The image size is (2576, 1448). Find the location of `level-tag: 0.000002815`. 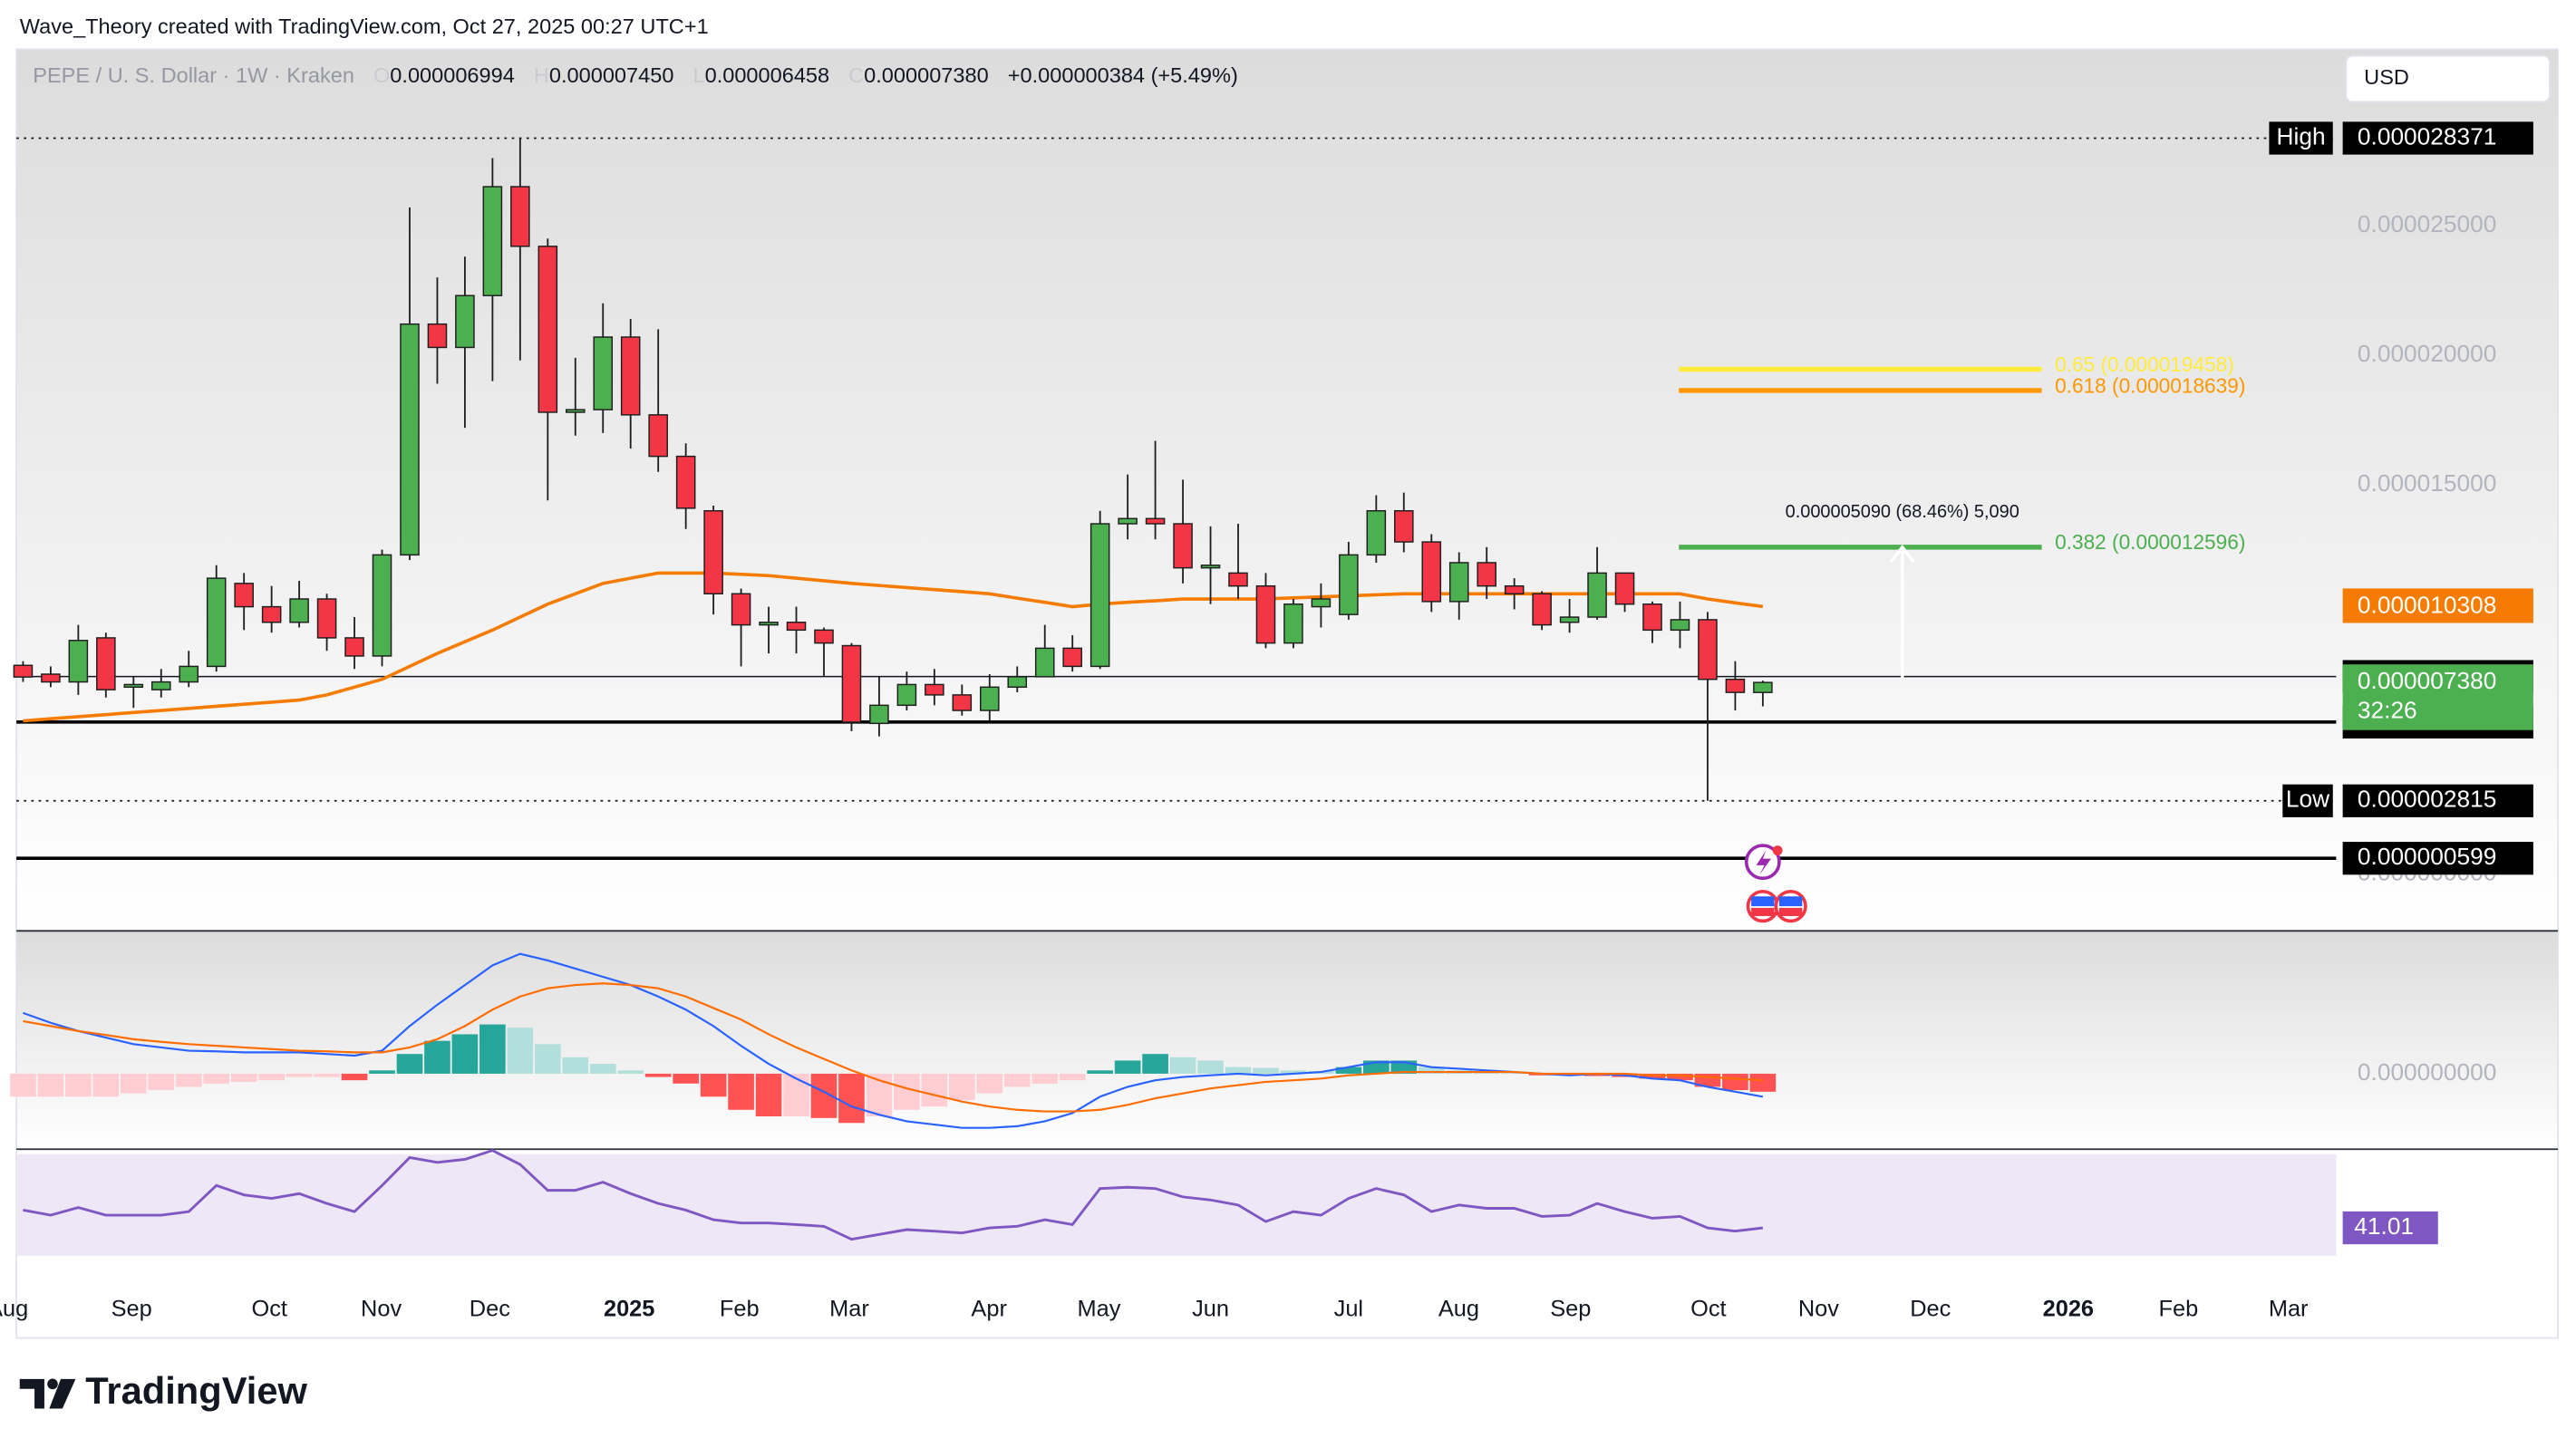

level-tag: 0.000002815 is located at coordinates (2427, 799).